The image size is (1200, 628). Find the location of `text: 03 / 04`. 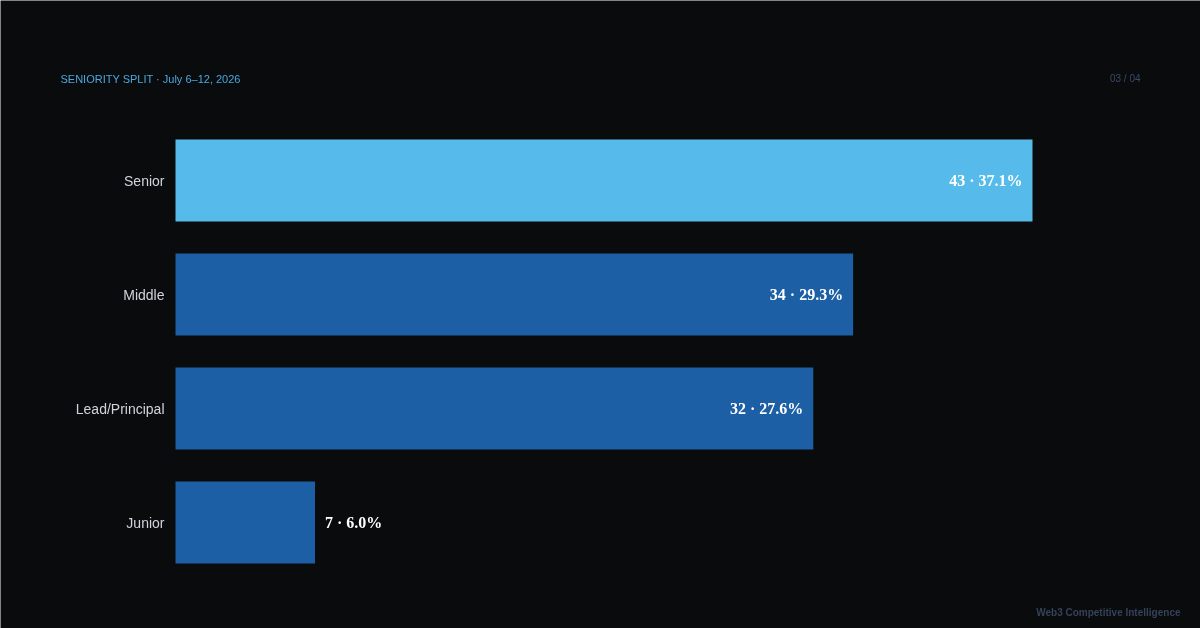

text: 03 / 04 is located at coordinates (1125, 78).